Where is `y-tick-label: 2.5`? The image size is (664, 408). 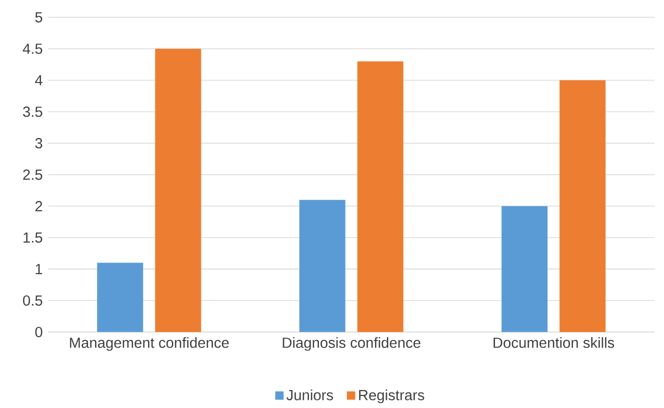
y-tick-label: 2.5 is located at coordinates (32, 175).